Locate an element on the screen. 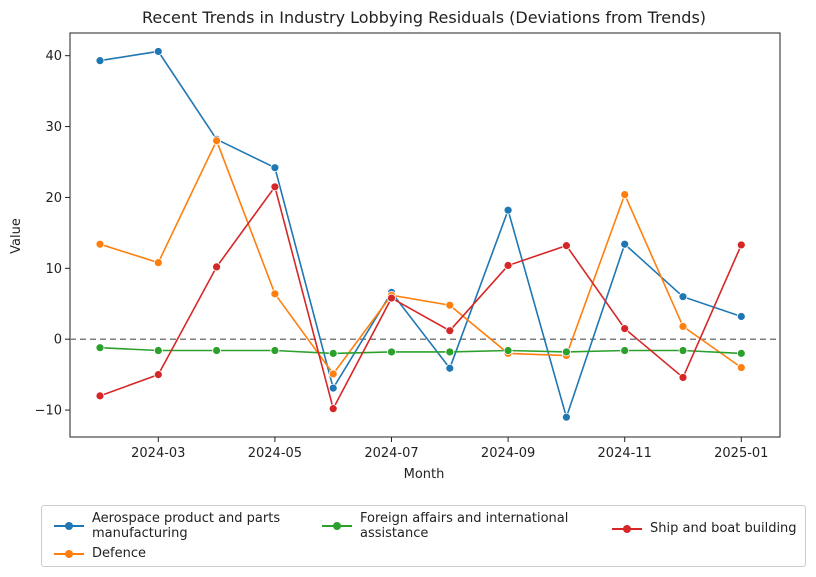 This screenshot has height=577, width=816. x-tick-label: 2024-09 is located at coordinates (508, 453).